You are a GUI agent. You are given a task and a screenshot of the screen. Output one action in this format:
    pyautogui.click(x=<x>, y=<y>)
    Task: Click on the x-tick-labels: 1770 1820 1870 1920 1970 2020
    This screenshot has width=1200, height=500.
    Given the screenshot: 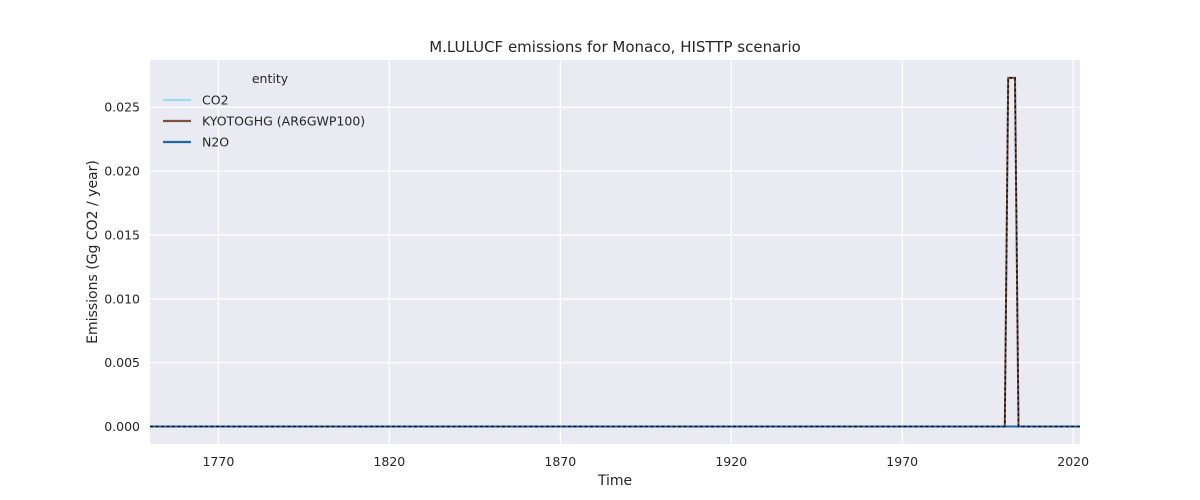 What is the action you would take?
    pyautogui.click(x=645, y=461)
    